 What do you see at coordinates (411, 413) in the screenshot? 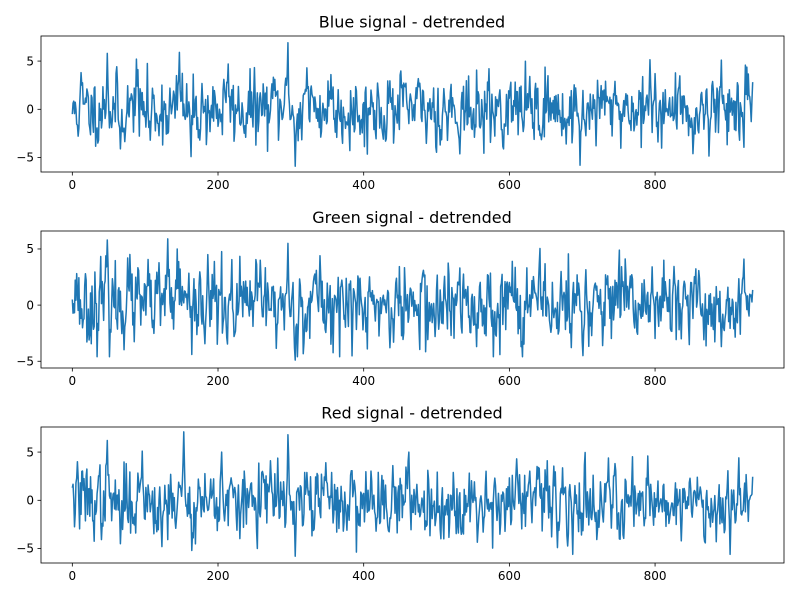
I see `chart-title-red: Red signal - detrended` at bounding box center [411, 413].